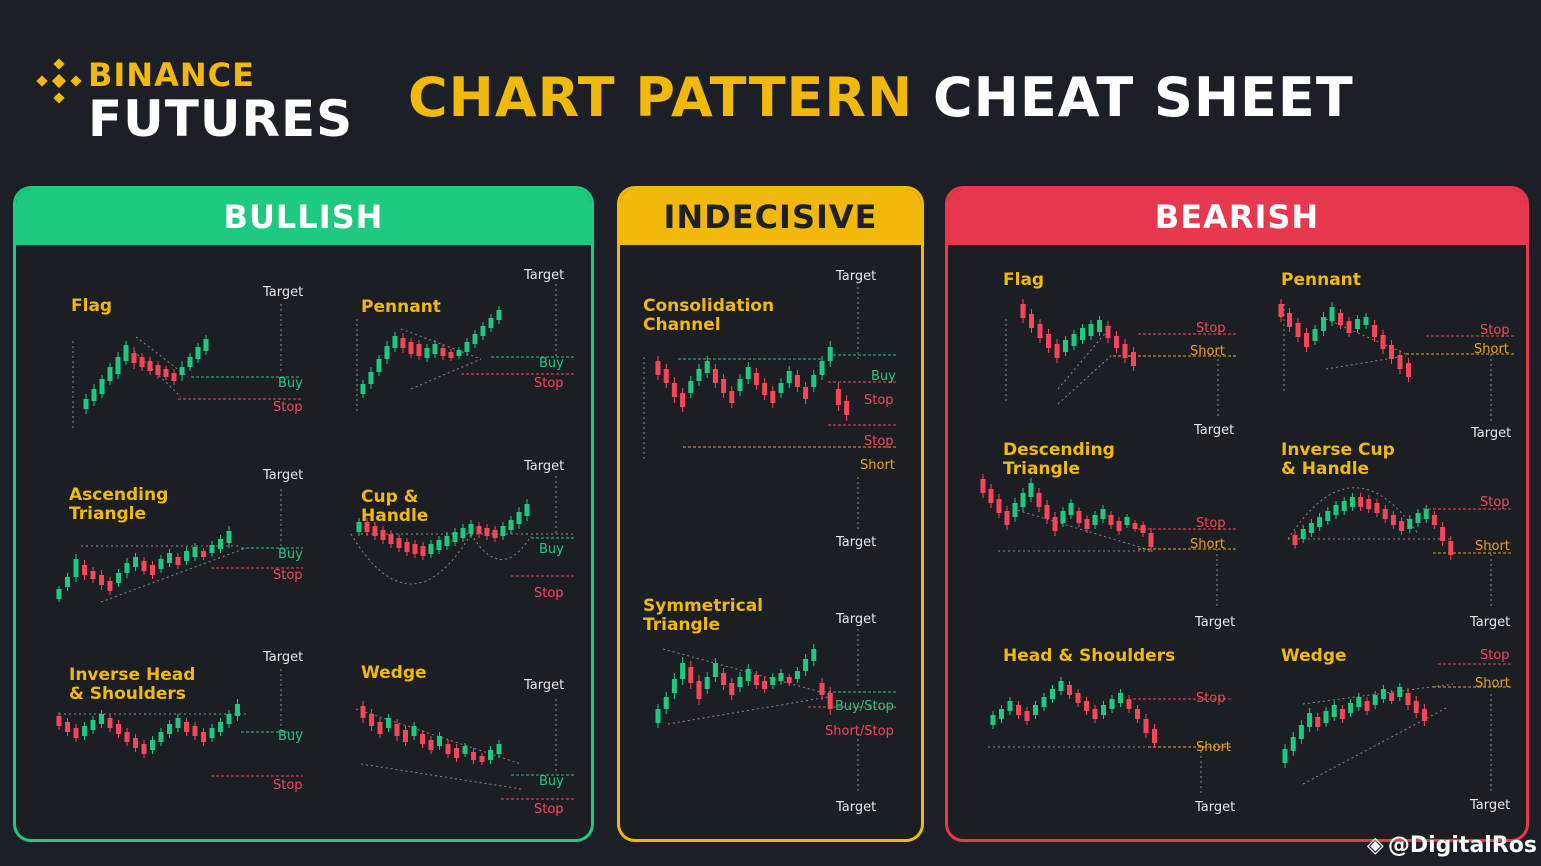  What do you see at coordinates (395, 506) in the screenshot?
I see `bull-cup-name: Cup & Handle` at bounding box center [395, 506].